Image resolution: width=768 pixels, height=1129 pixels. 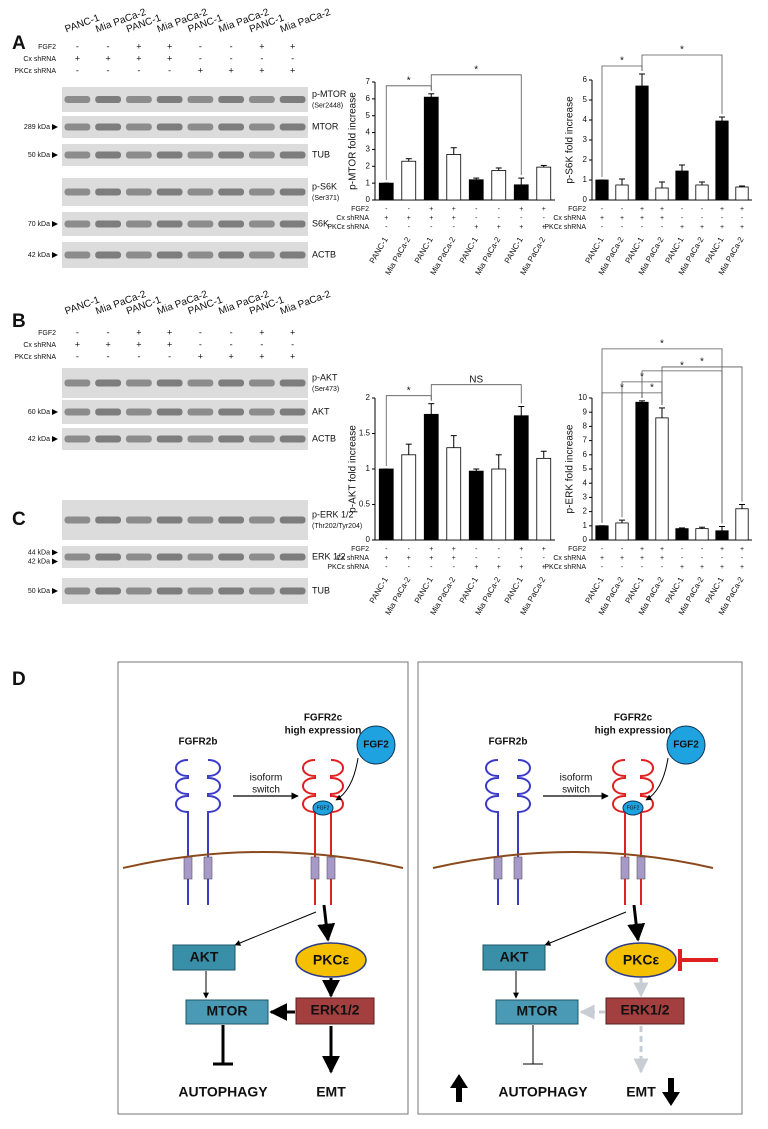 I want to click on outcome-label: AUTOPHAGY, so click(x=543, y=1092).